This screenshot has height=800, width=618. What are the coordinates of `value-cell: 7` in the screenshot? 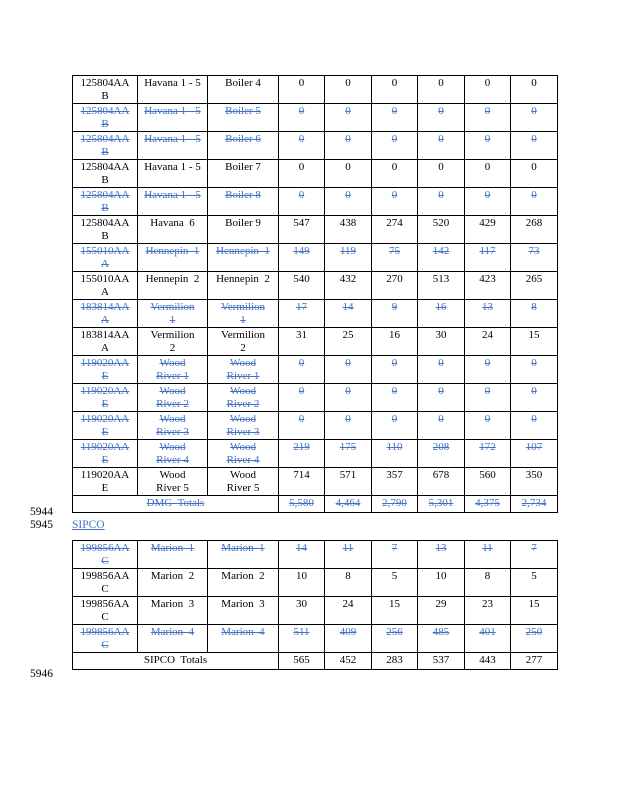 It's located at (534, 548).